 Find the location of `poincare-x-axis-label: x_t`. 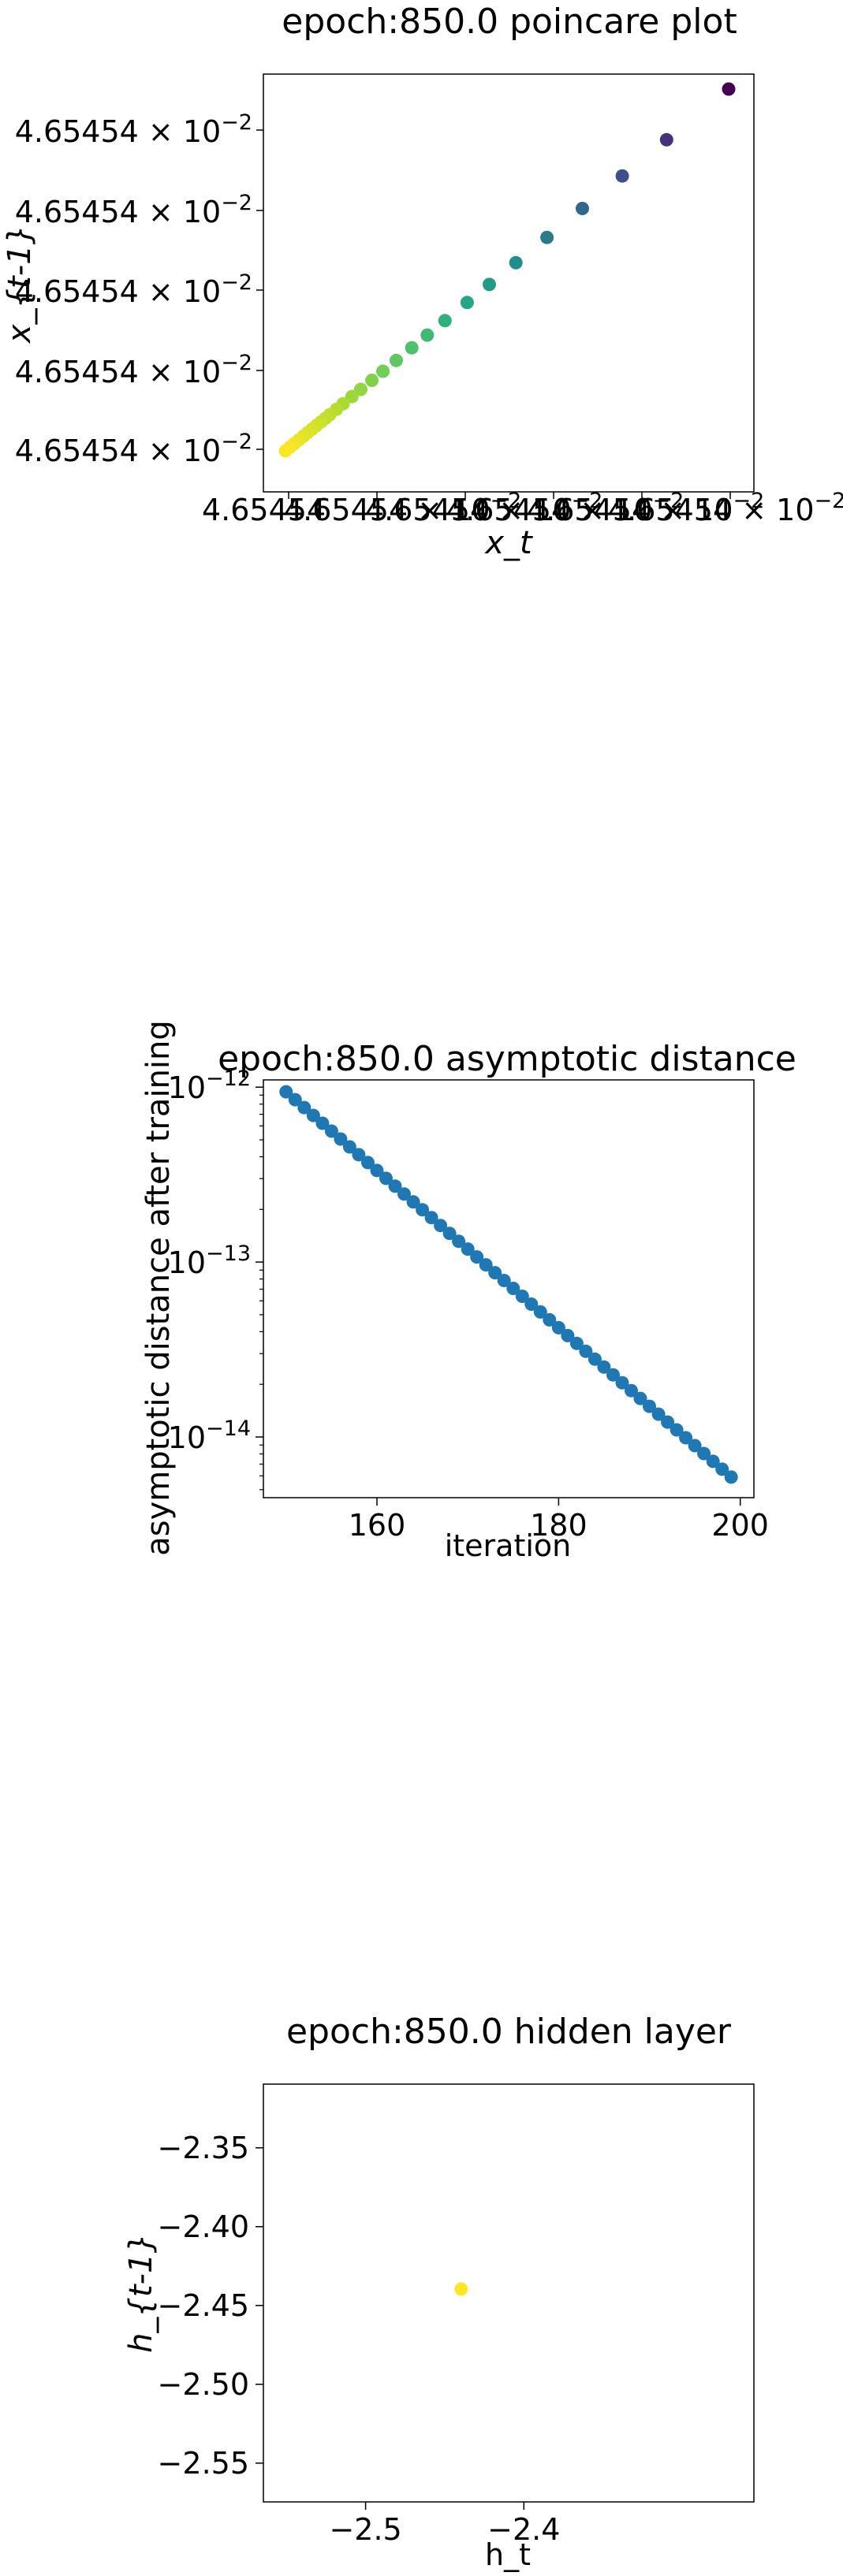

poincare-x-axis-label: x_t is located at coordinates (508, 543).